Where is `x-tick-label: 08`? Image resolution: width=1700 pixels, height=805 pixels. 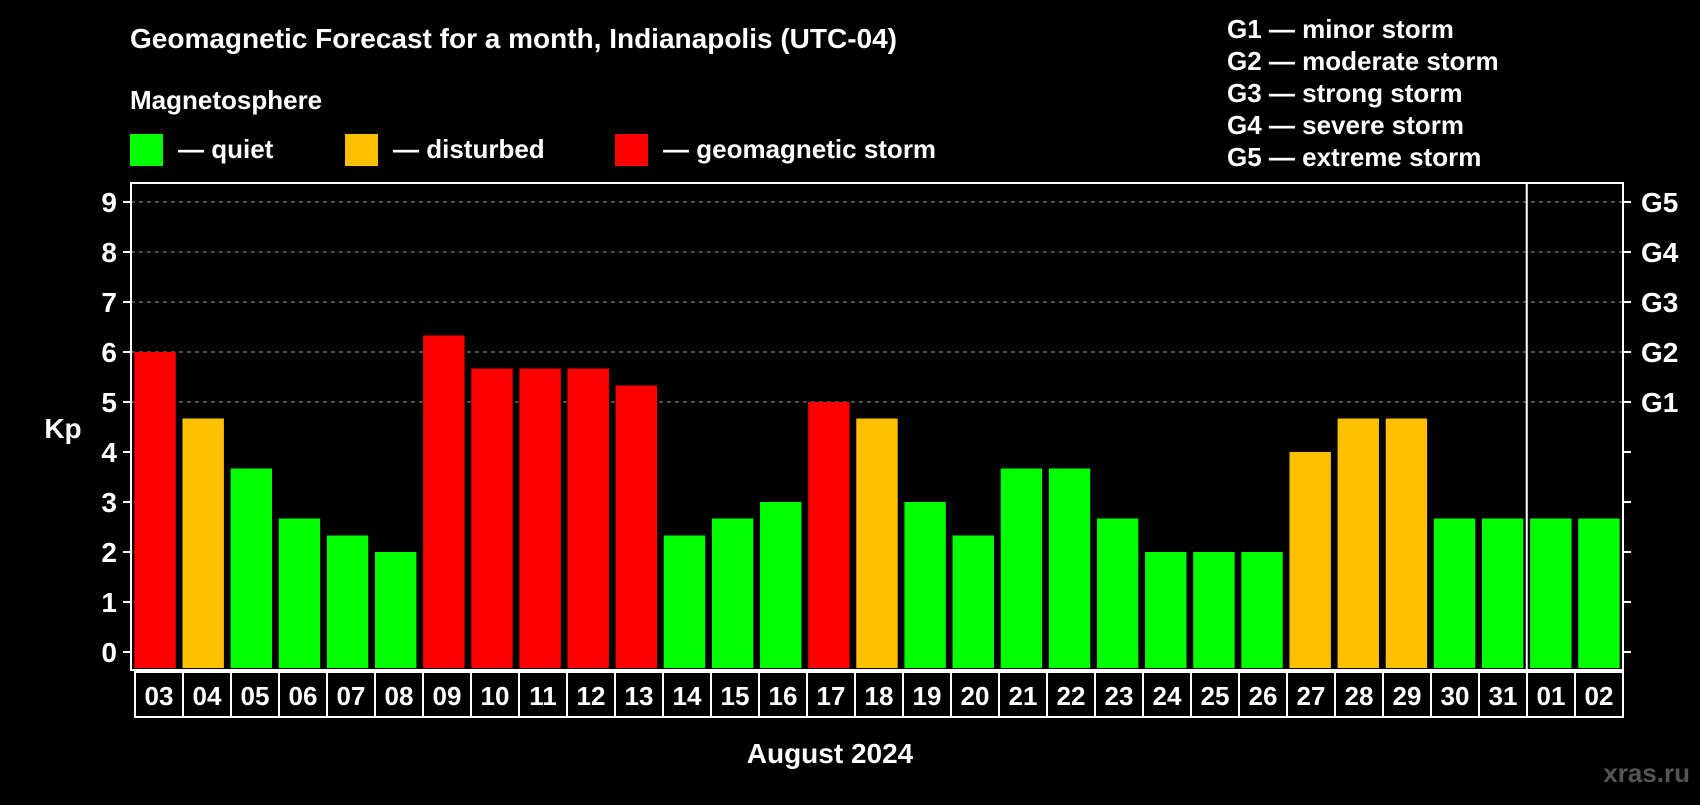
x-tick-label: 08 is located at coordinates (399, 696).